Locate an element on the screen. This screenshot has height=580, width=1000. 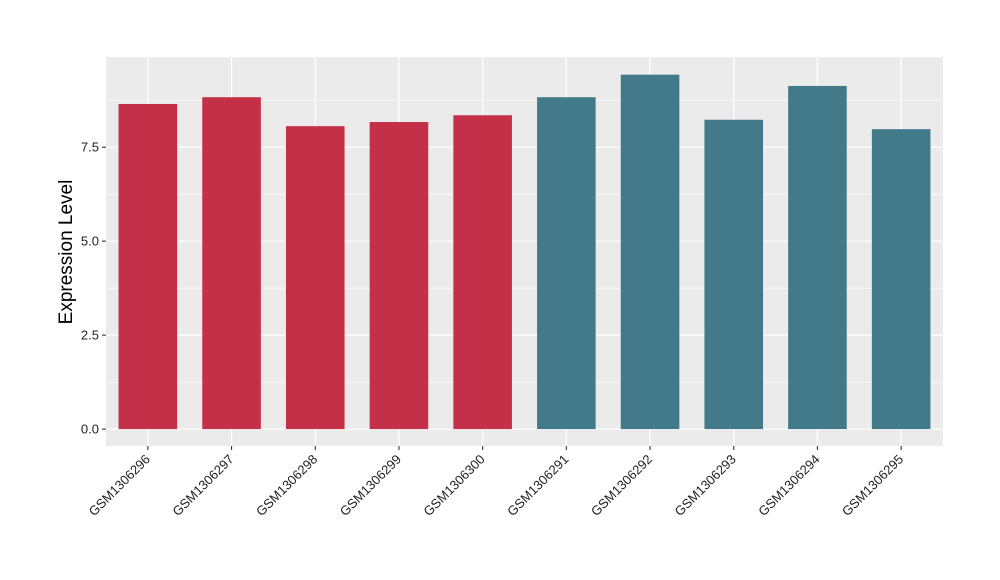
x-tick-label: GSM1306300 is located at coordinates (453, 485).